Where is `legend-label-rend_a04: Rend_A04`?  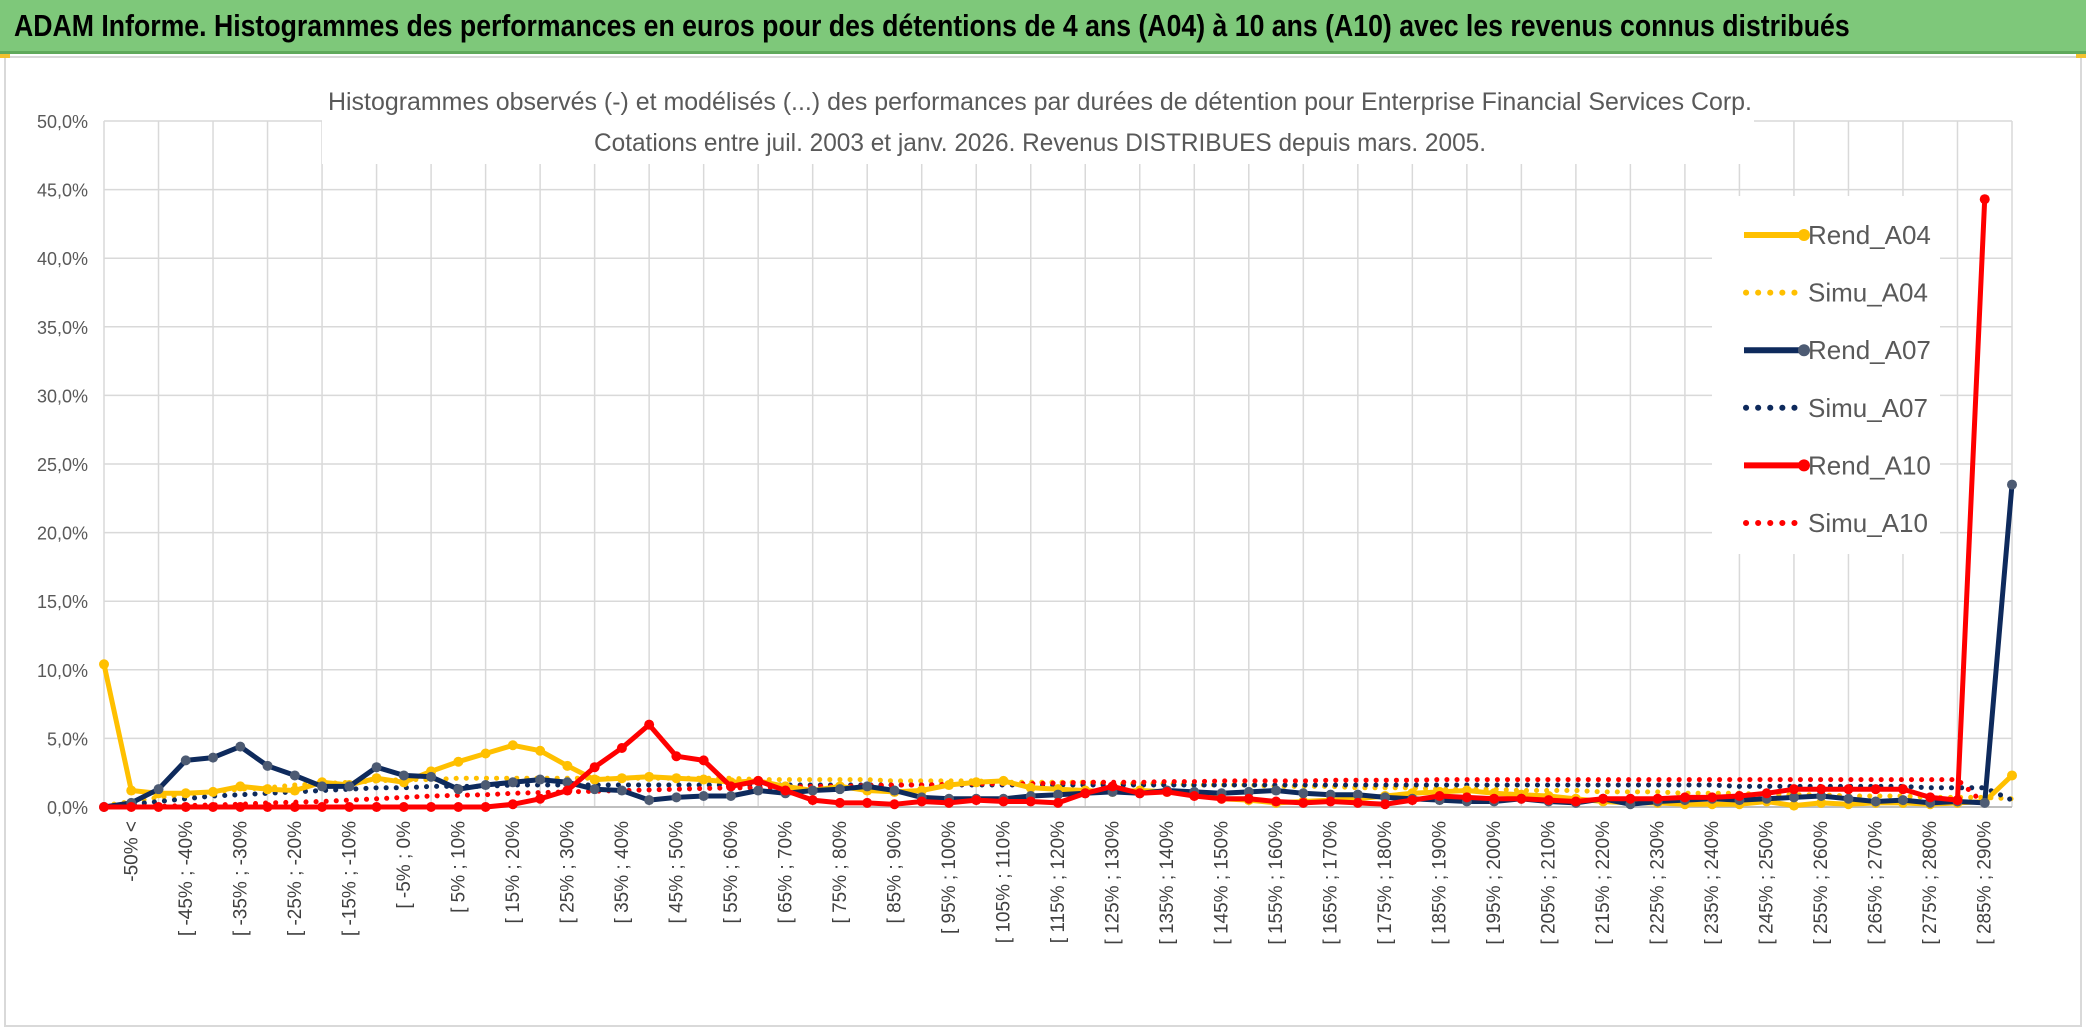
legend-label-rend_a04: Rend_A04 is located at coordinates (1869, 235).